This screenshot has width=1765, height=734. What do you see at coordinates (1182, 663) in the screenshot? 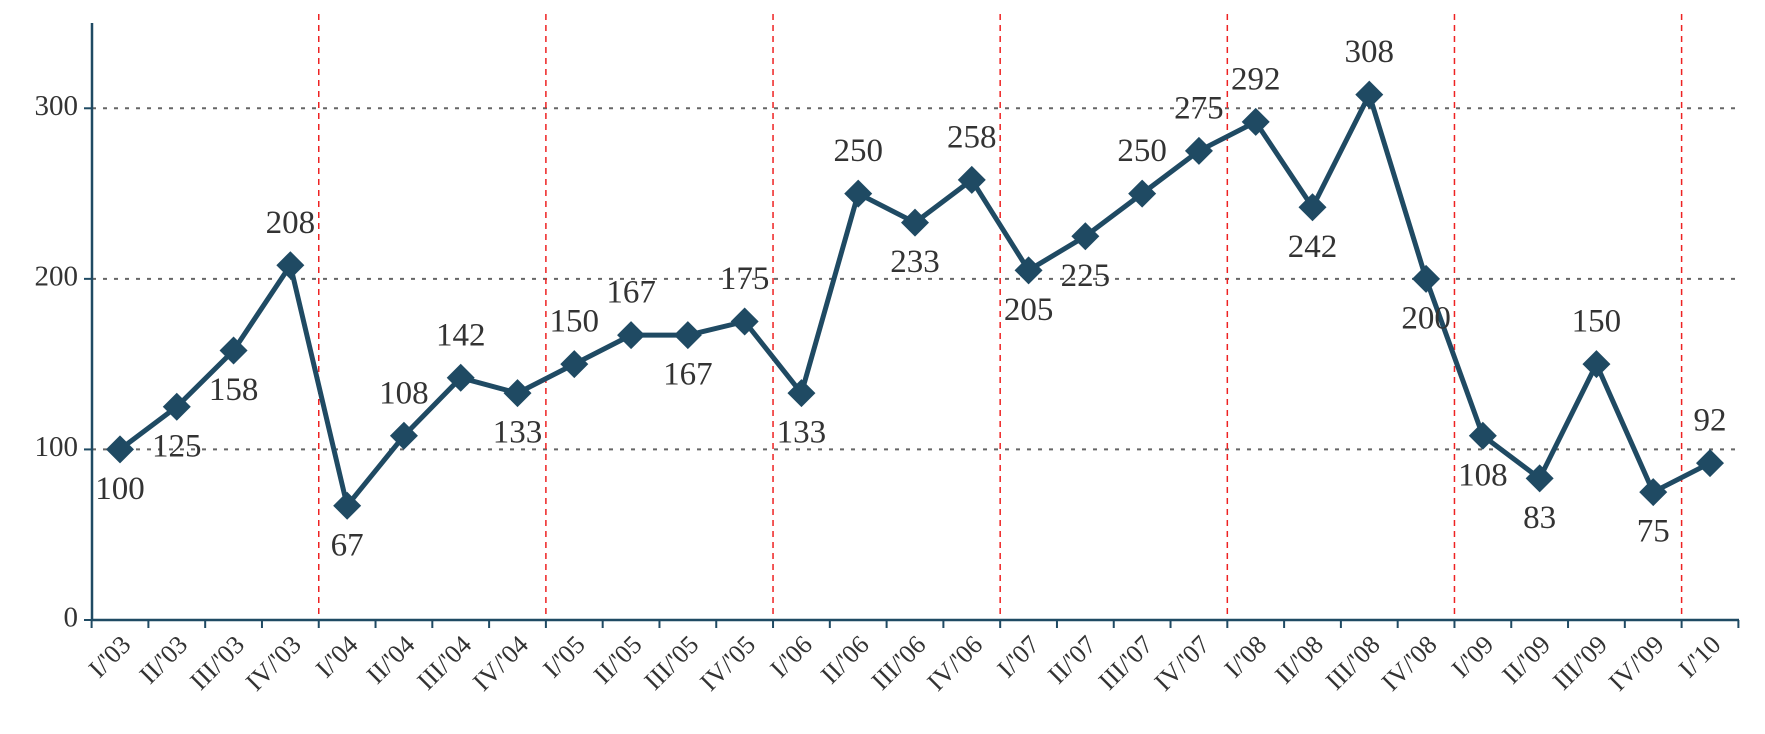
I see `x-tick-label: IV/'07` at bounding box center [1182, 663].